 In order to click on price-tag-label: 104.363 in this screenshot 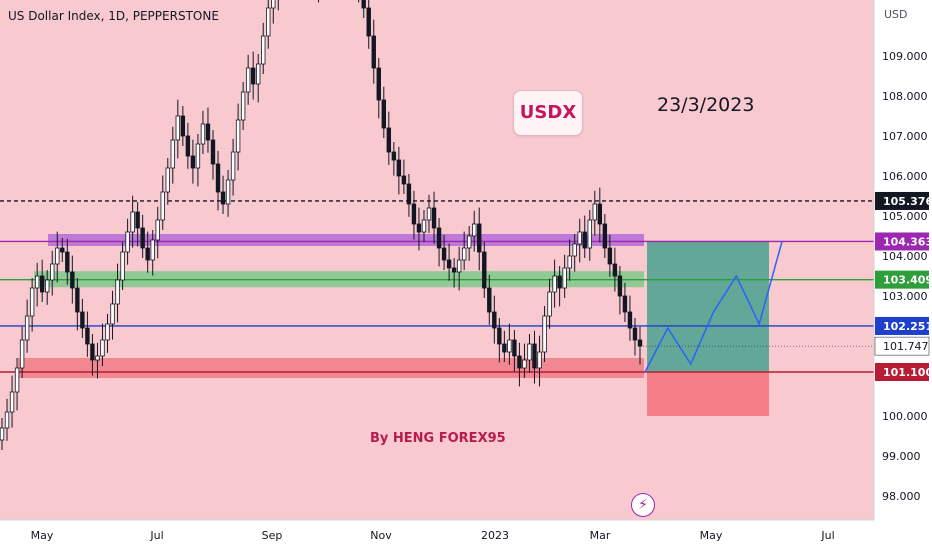, I will do `click(907, 241)`.